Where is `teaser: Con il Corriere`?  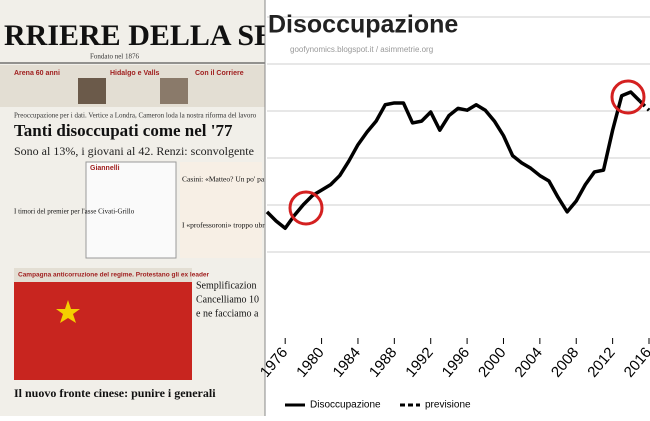
teaser: Con il Corriere is located at coordinates (219, 73).